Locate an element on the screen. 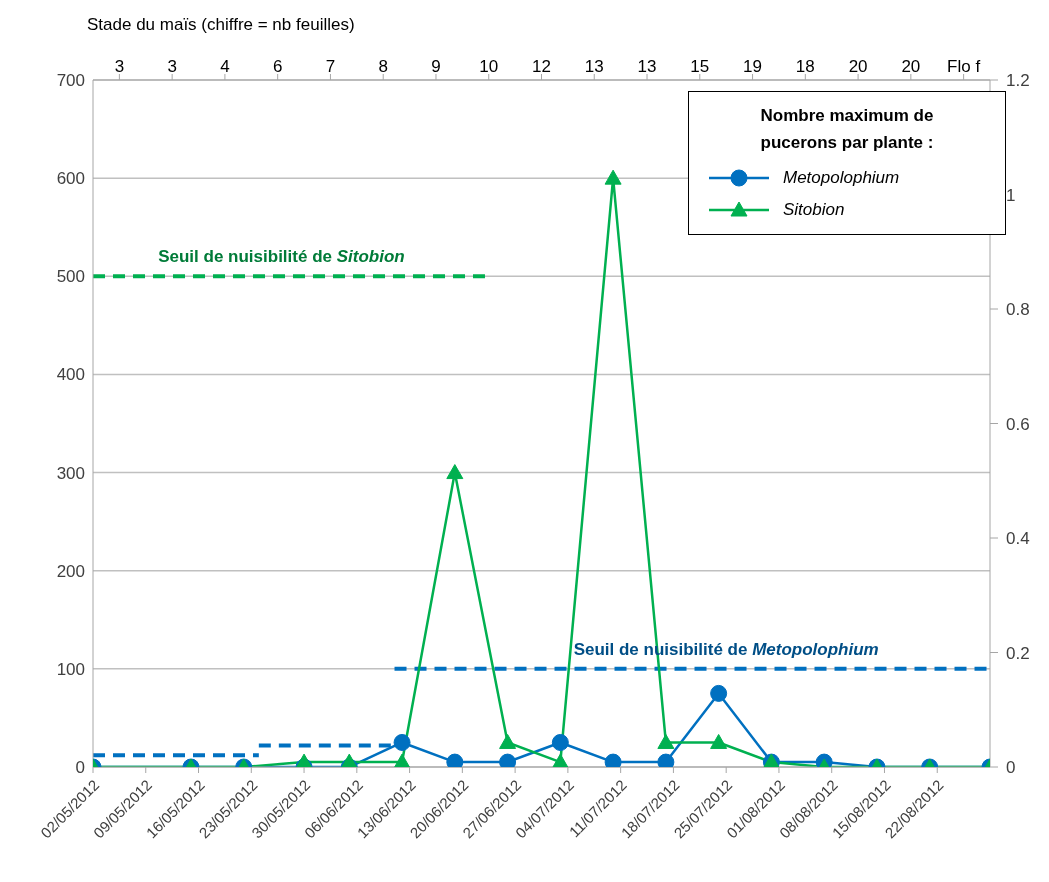  x2-tick-label: 6 is located at coordinates (277, 66).